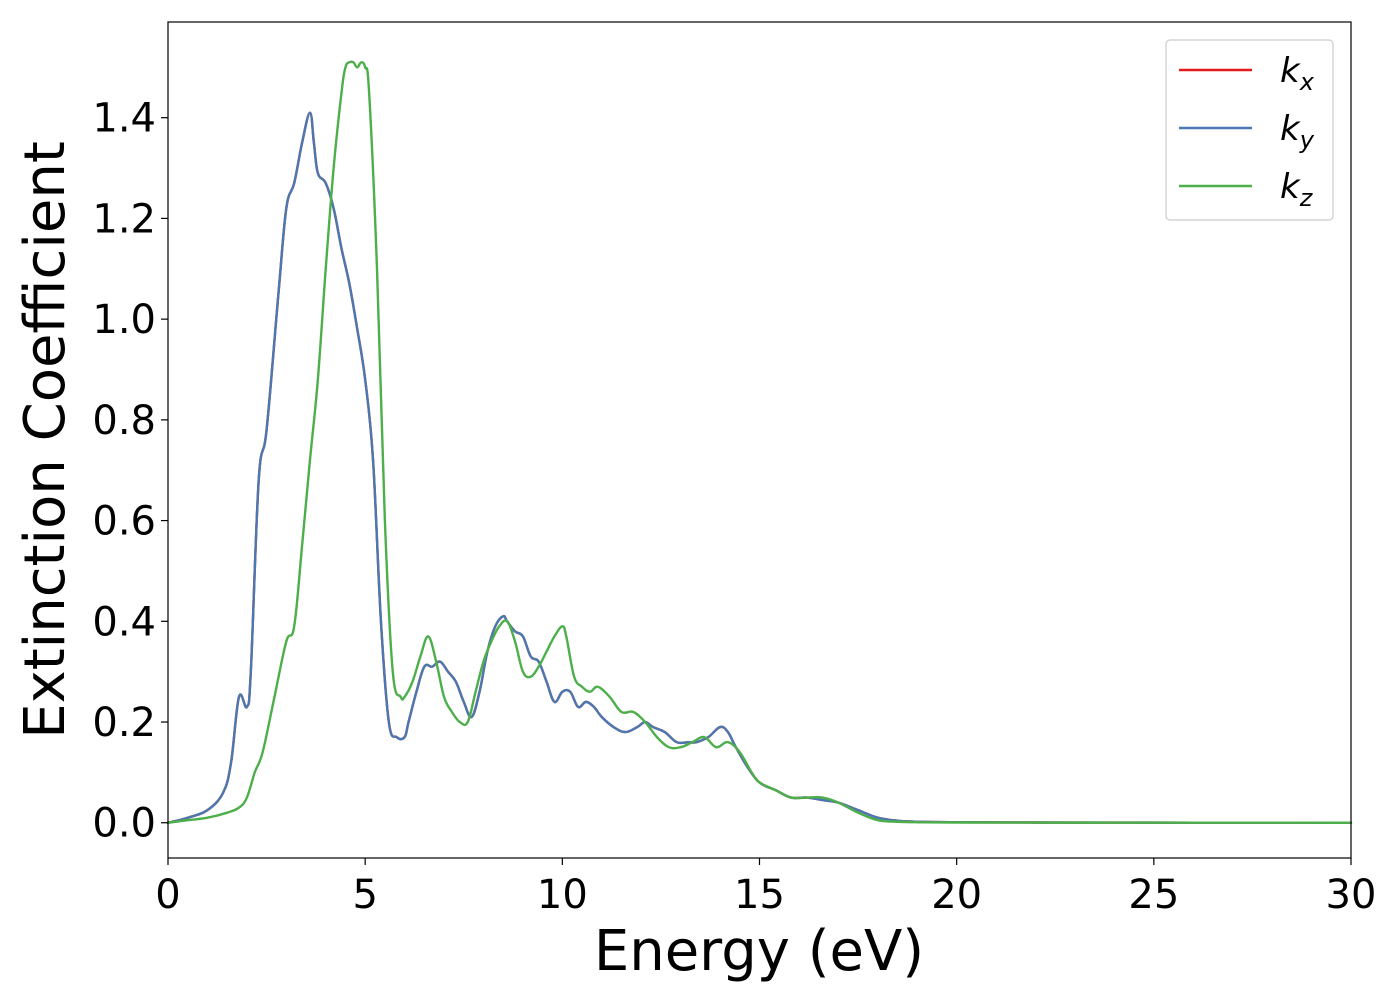 This screenshot has width=1400, height=1000. I want to click on legend-box, so click(1249, 130).